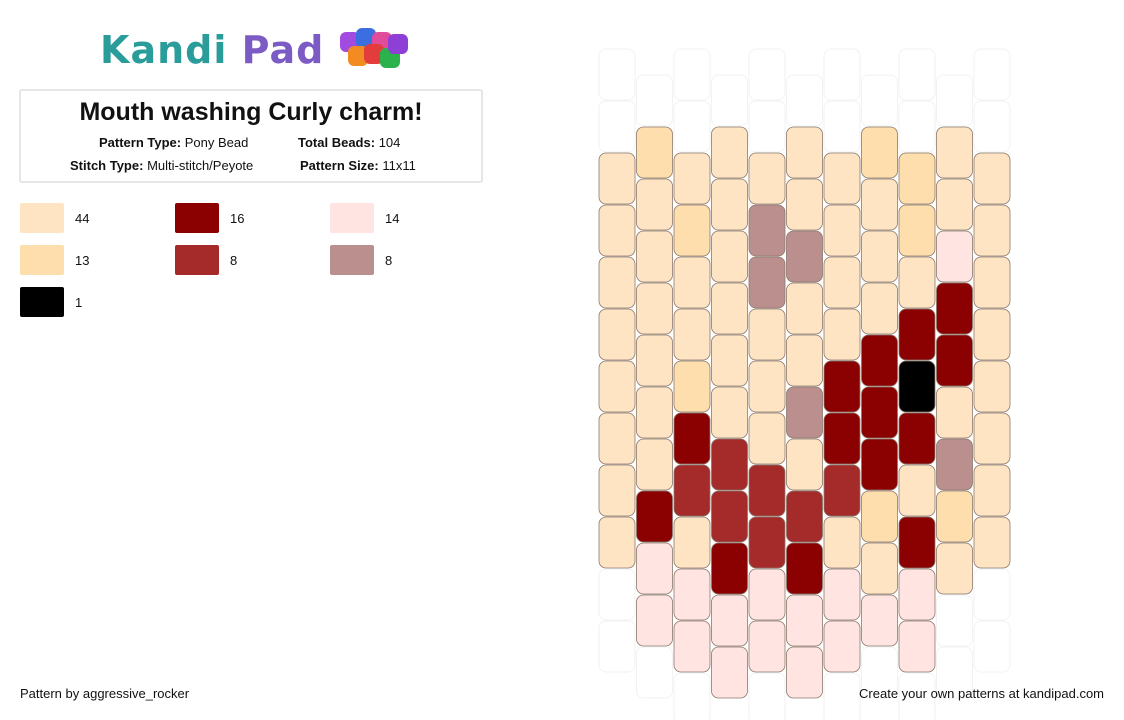  I want to click on bead-count: 16, so click(237, 218).